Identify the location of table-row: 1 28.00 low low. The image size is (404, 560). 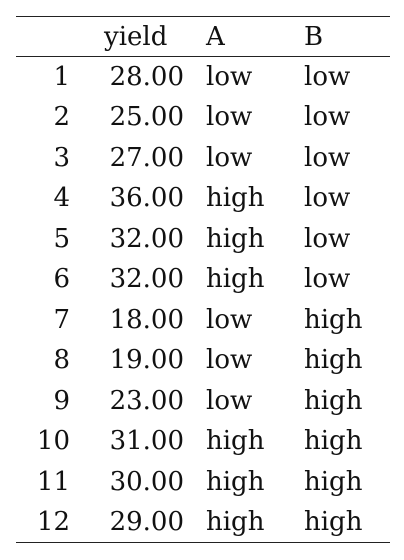
(203, 77).